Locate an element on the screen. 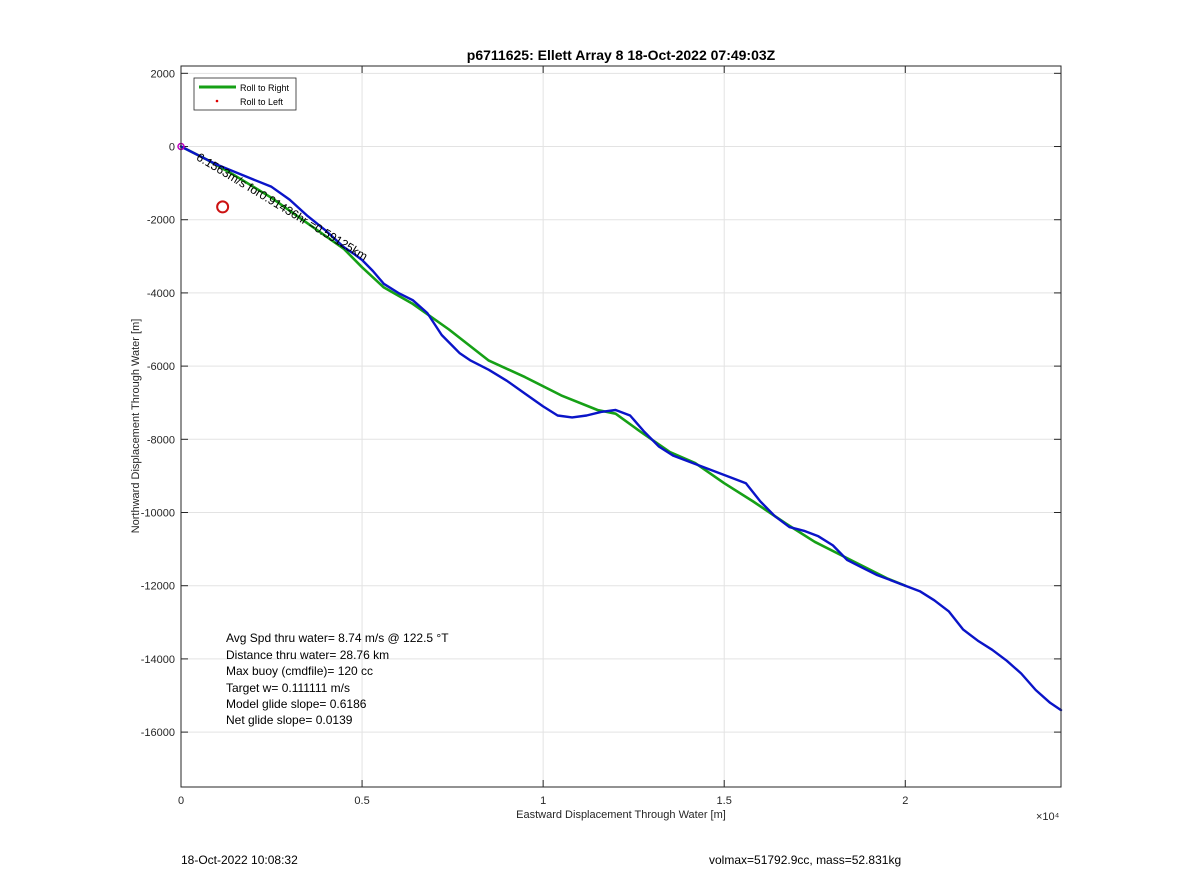  y-tick-label: -8000 is located at coordinates (161, 440).